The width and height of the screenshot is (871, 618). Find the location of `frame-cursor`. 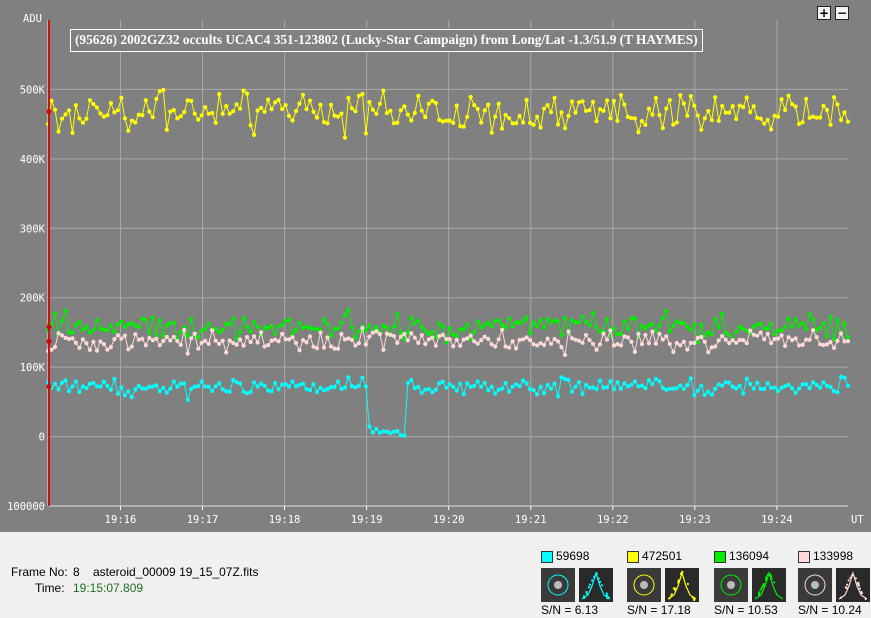

frame-cursor is located at coordinates (49, 263).